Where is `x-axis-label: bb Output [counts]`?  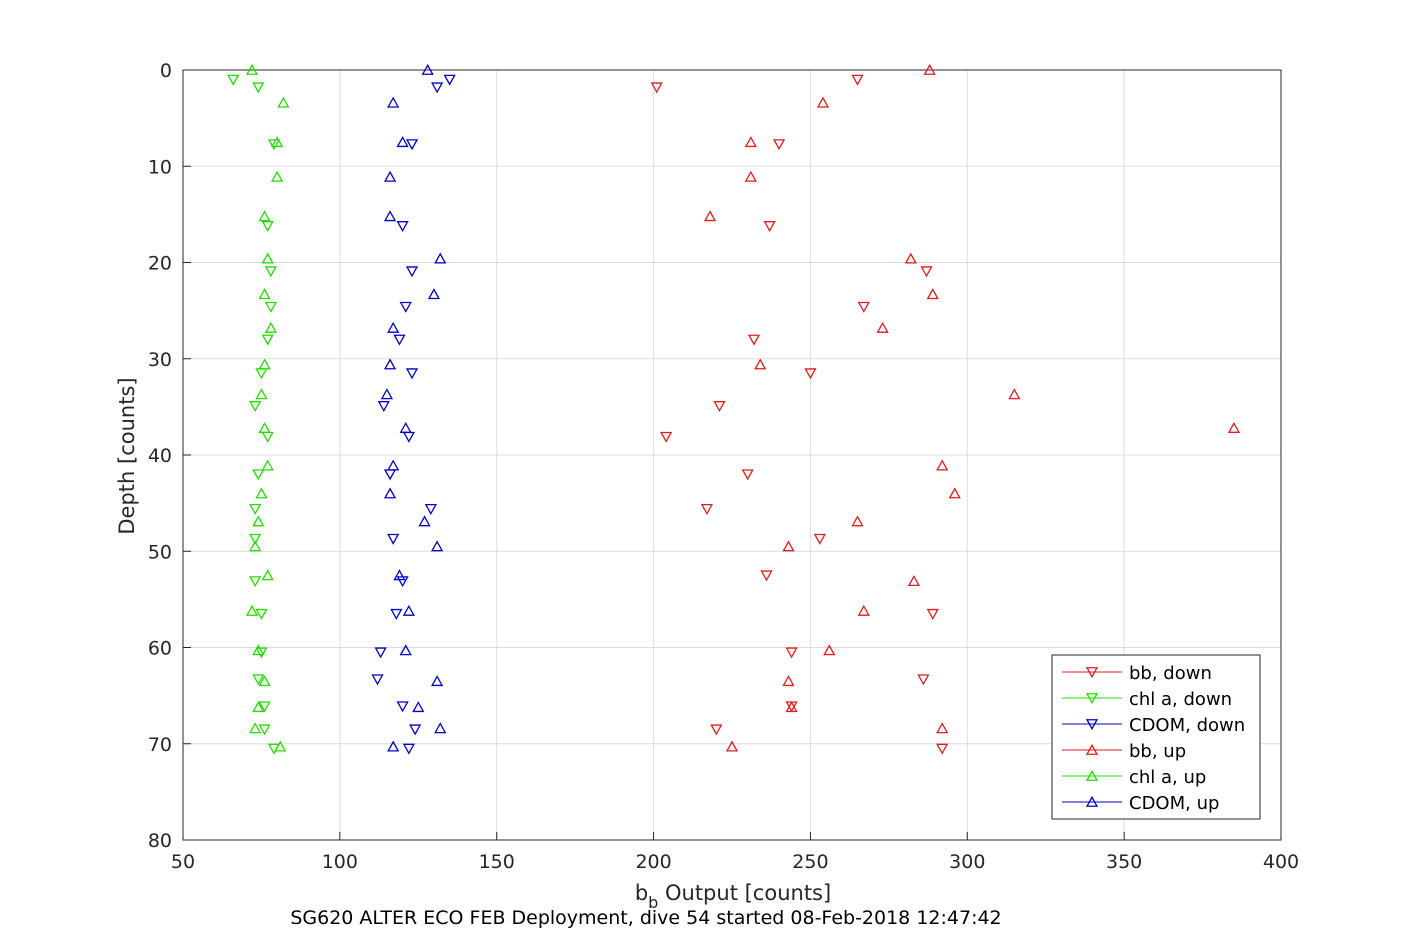
x-axis-label: bb Output [counts] is located at coordinates (733, 896).